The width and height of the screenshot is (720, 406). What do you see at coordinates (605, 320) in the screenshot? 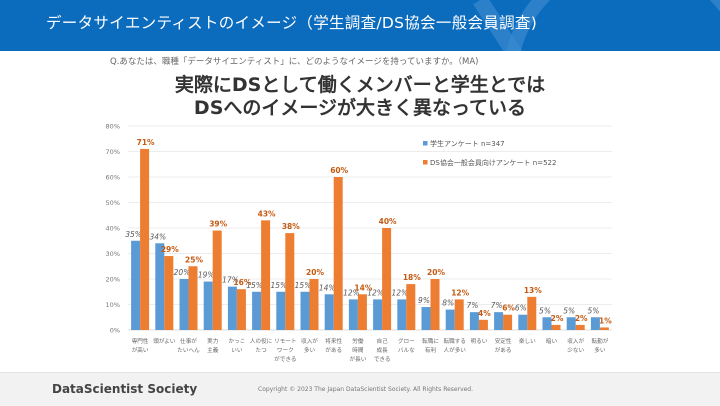
I see `data-label-member: 1%` at bounding box center [605, 320].